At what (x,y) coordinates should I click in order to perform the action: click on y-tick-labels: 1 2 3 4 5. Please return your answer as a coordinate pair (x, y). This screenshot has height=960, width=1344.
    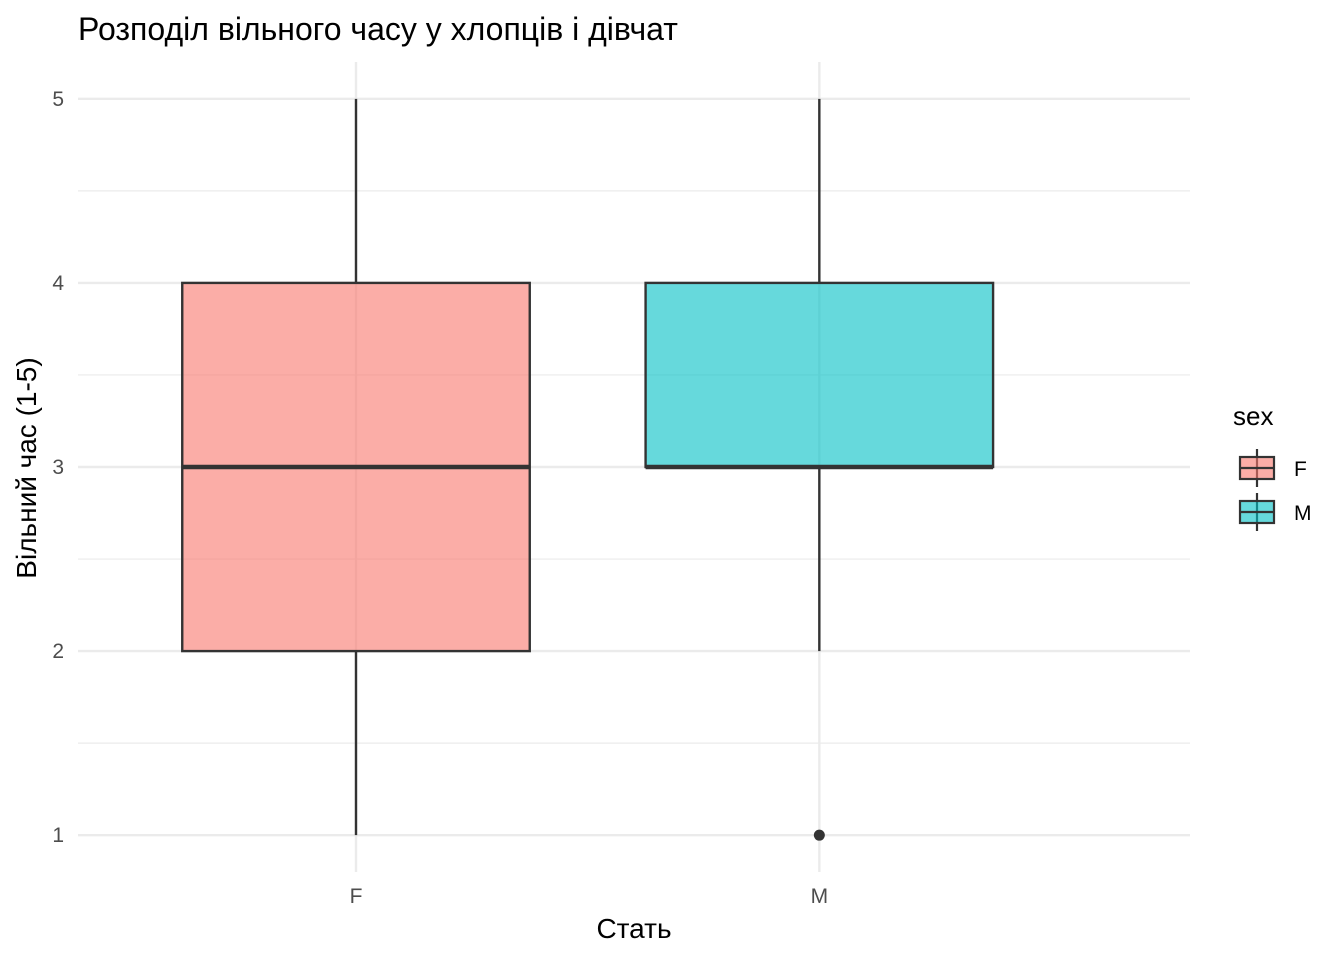
    Looking at the image, I should click on (58, 467).